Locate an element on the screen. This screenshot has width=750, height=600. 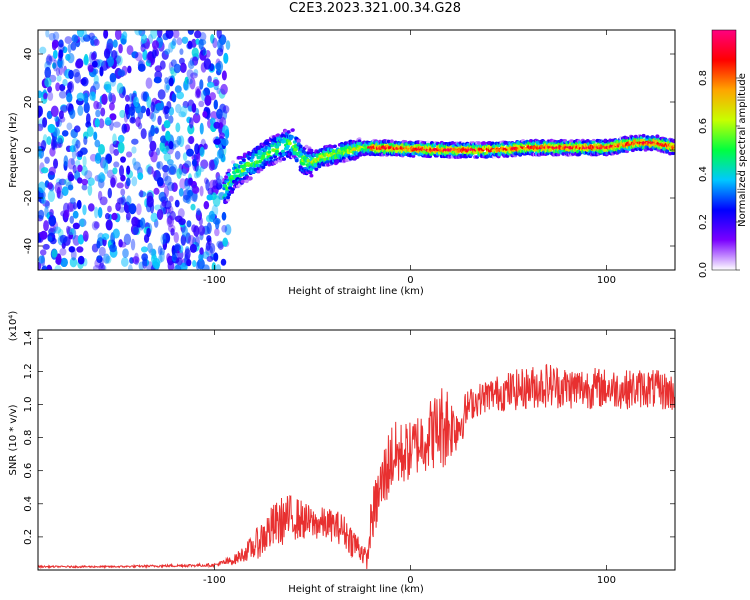
y-tick-label: 1.4 is located at coordinates (28, 338).